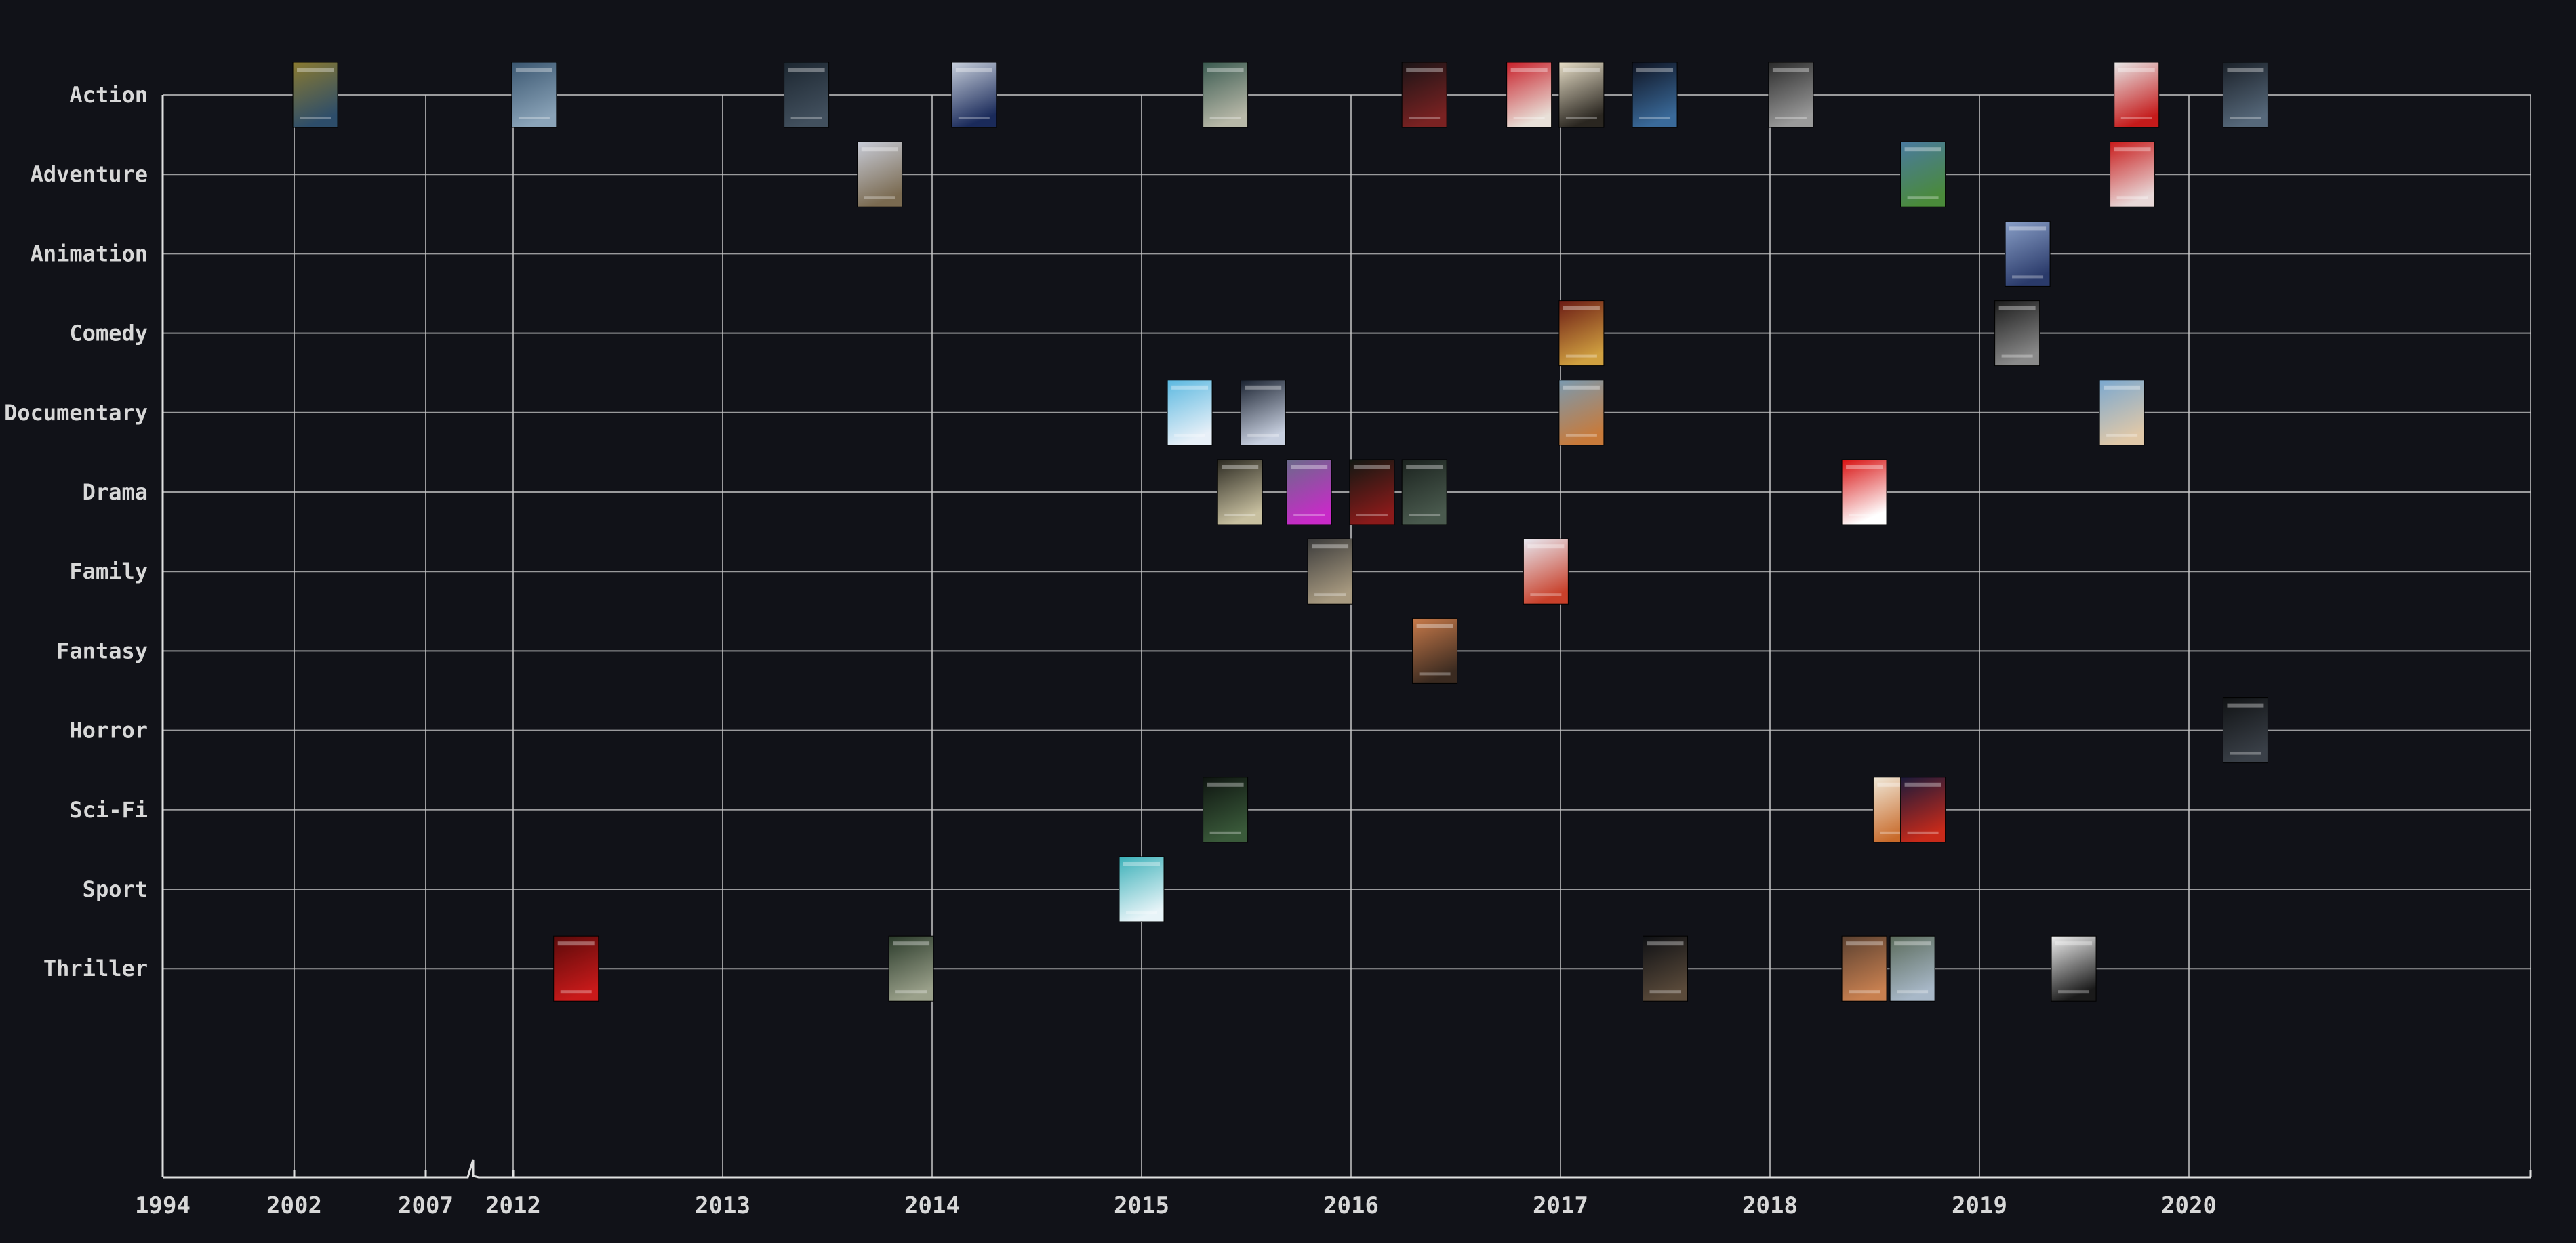 Image resolution: width=2576 pixels, height=1243 pixels. What do you see at coordinates (108, 731) in the screenshot?
I see `genre-label-horror: Horror` at bounding box center [108, 731].